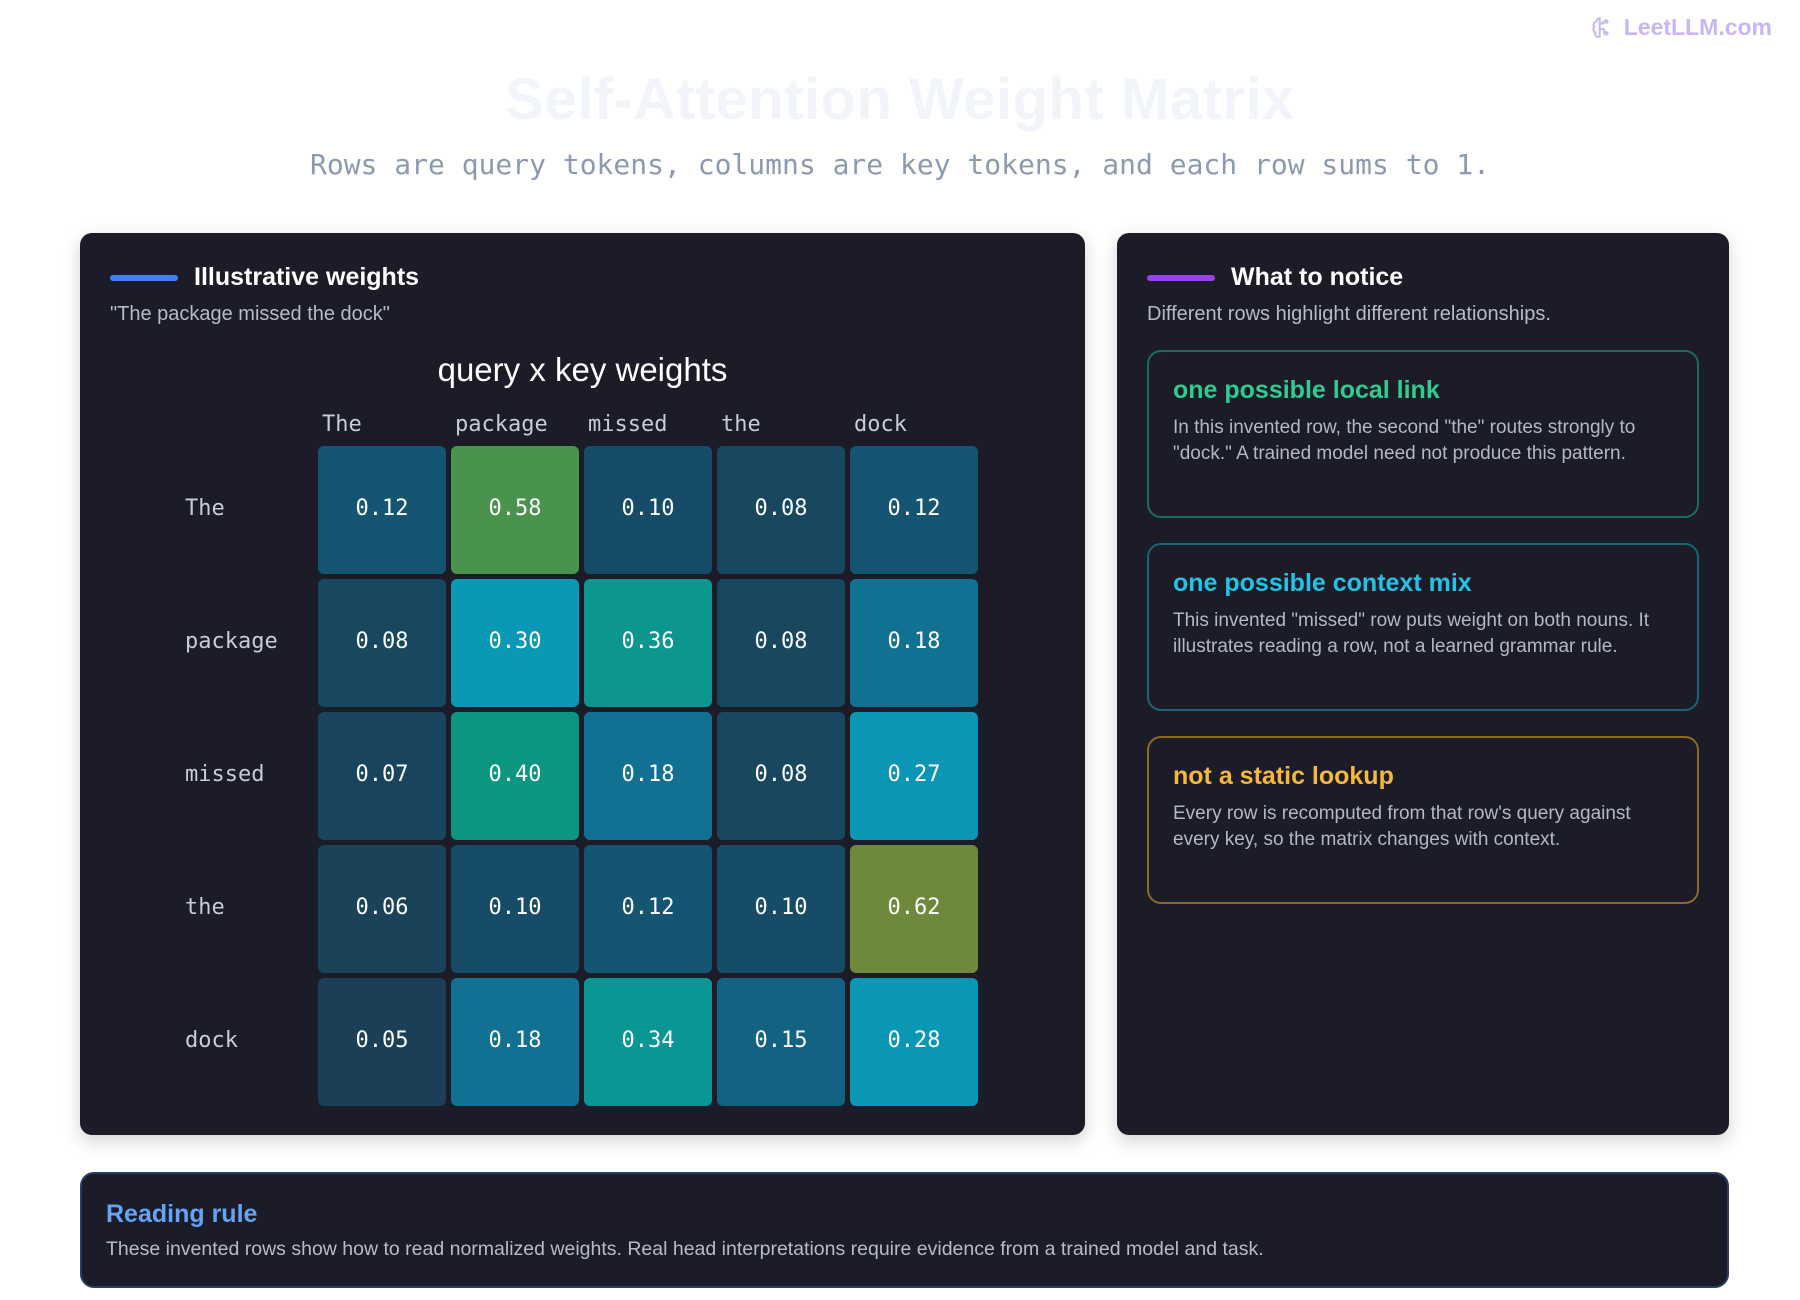  I want to click on cell-value-label: 0.36, so click(648, 641).